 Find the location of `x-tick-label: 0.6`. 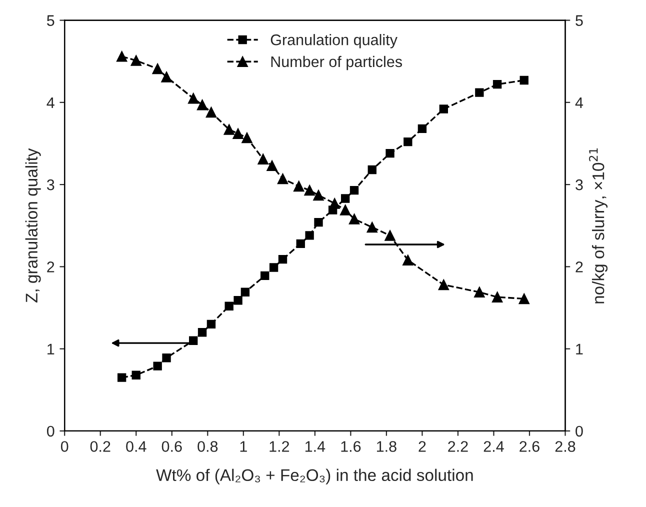

x-tick-label: 0.6 is located at coordinates (172, 446).